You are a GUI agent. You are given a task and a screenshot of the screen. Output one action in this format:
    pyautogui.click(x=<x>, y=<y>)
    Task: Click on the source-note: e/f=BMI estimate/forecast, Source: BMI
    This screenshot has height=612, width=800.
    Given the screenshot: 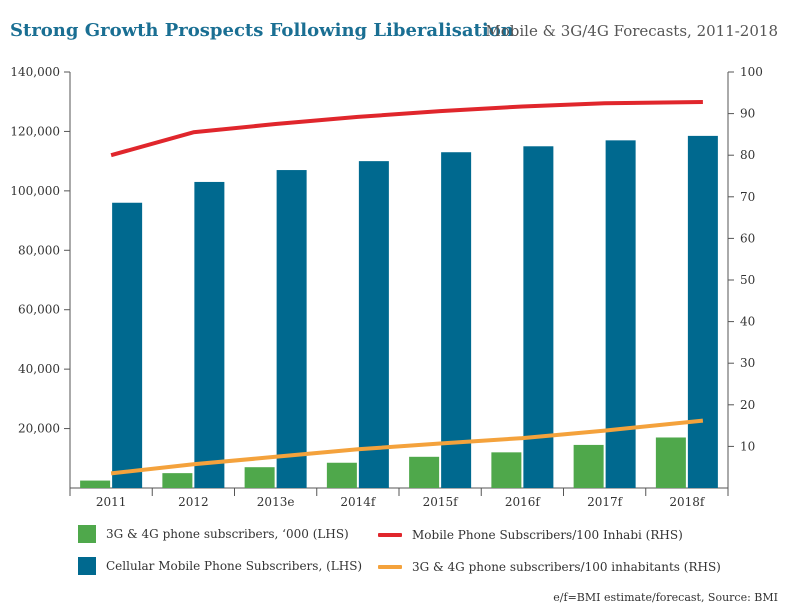 What is the action you would take?
    pyautogui.click(x=665, y=597)
    